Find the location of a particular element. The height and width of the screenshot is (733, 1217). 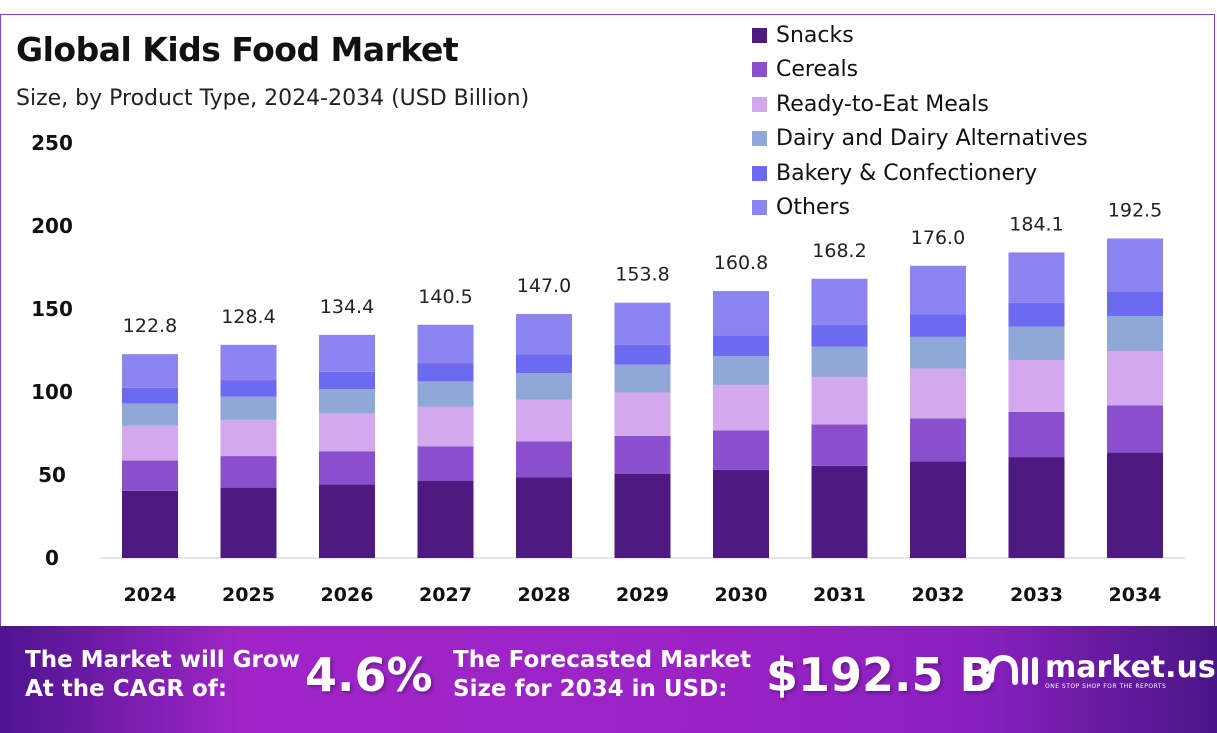

forecast-value: $192.5 B is located at coordinates (880, 675).